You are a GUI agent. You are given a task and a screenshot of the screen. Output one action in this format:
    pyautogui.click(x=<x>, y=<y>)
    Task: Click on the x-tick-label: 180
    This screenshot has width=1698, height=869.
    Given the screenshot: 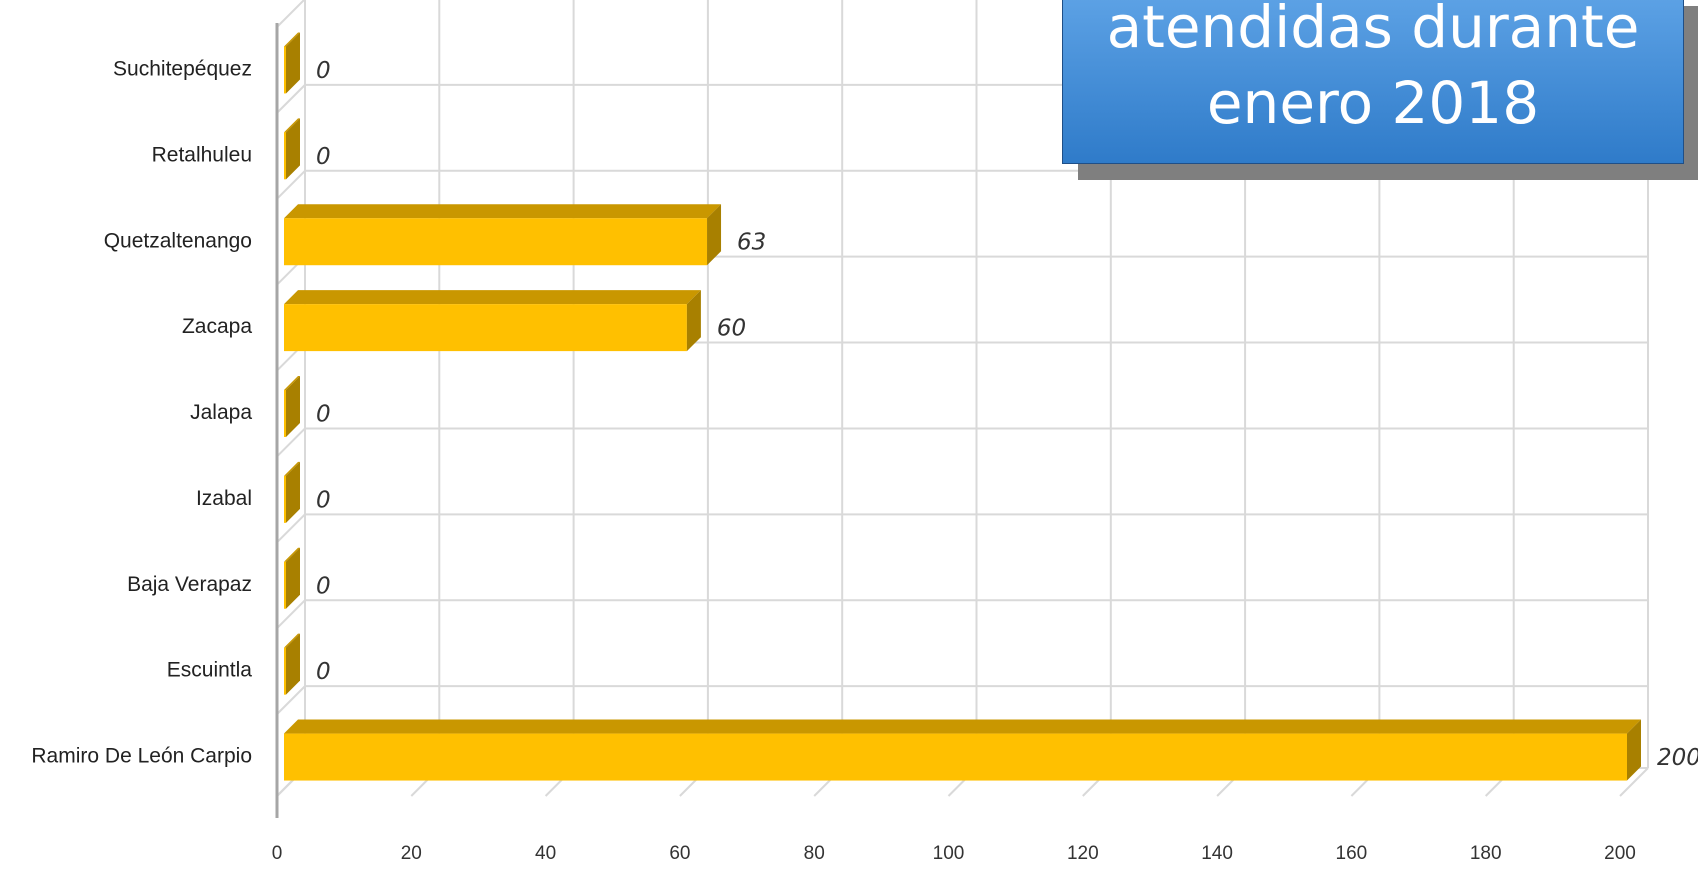 What is the action you would take?
    pyautogui.click(x=1486, y=853)
    